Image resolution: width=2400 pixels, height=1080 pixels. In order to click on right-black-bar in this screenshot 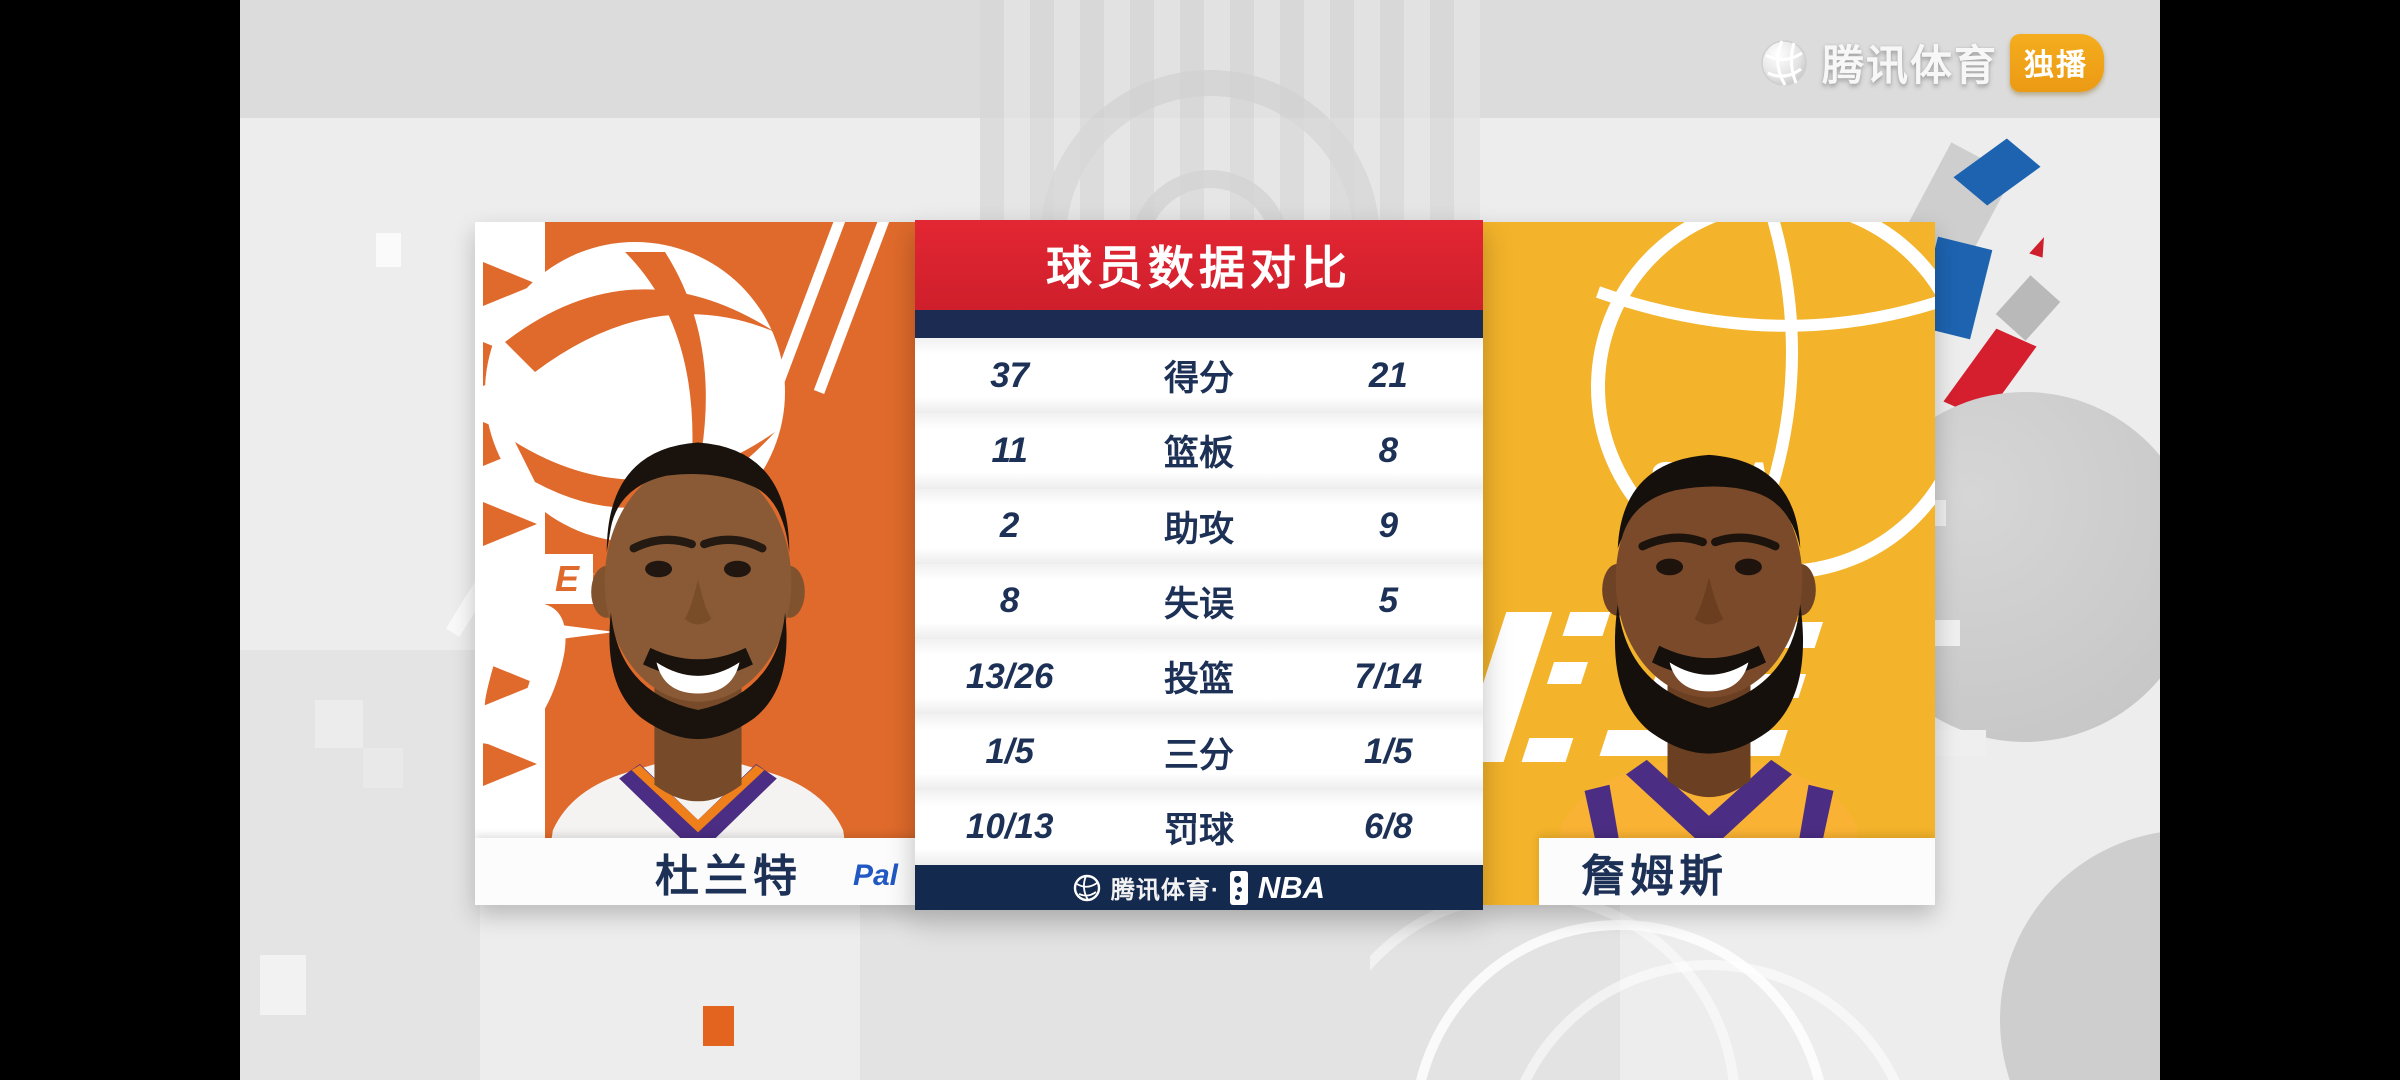, I will do `click(2280, 540)`.